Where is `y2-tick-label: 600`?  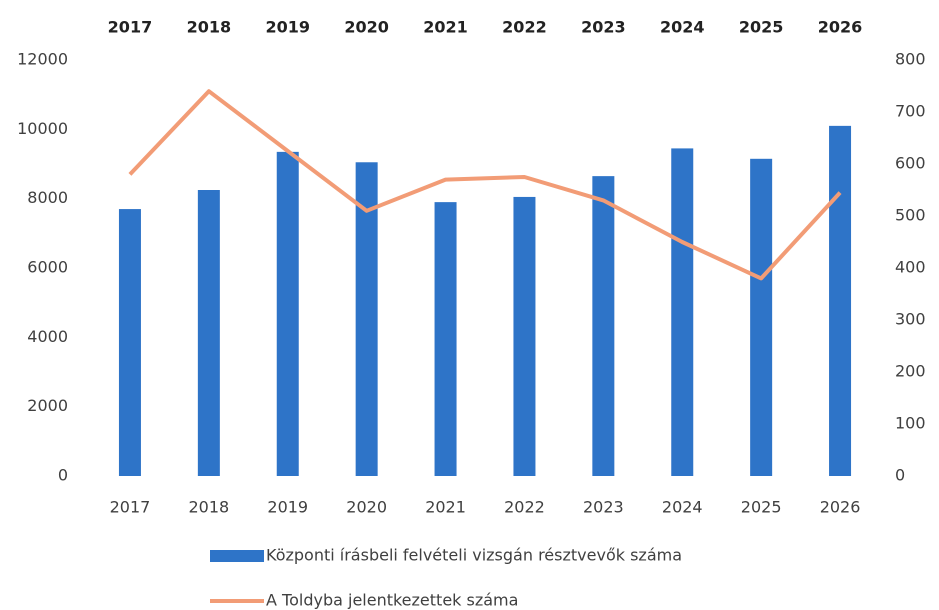 y2-tick-label: 600 is located at coordinates (910, 163).